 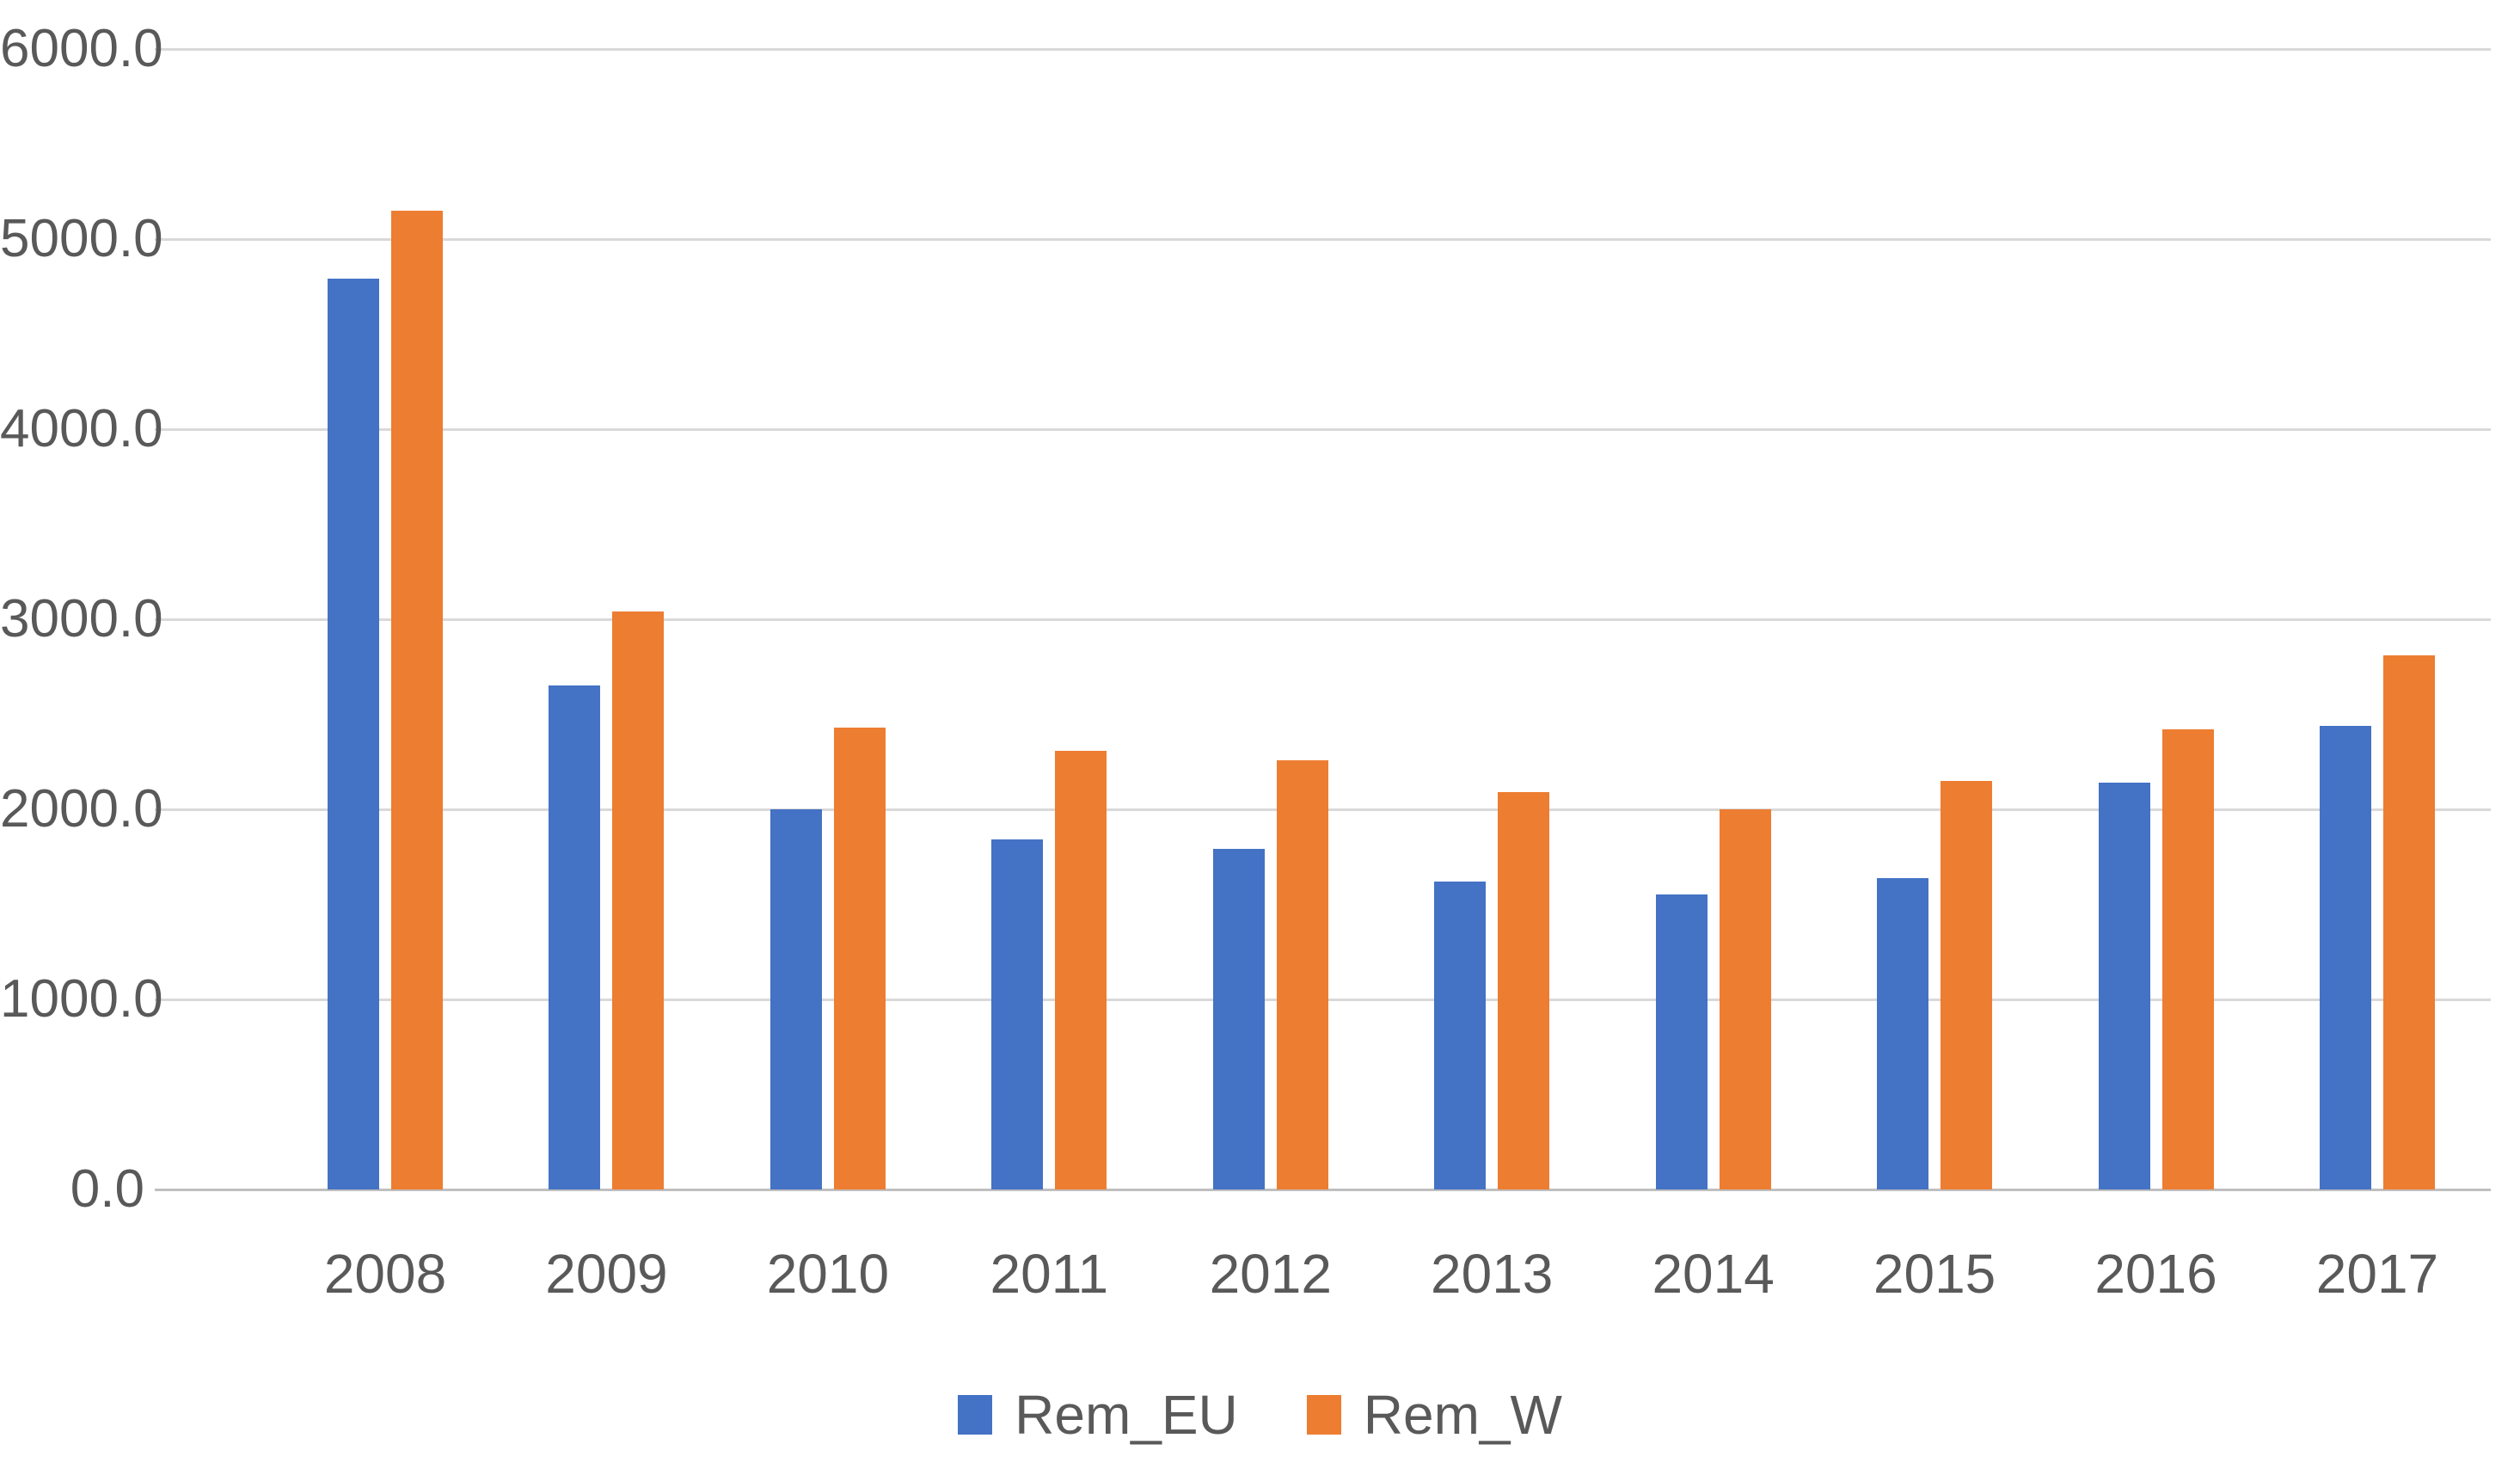 What do you see at coordinates (1493, 1274) in the screenshot?
I see `x-axis-tick-label: 2013` at bounding box center [1493, 1274].